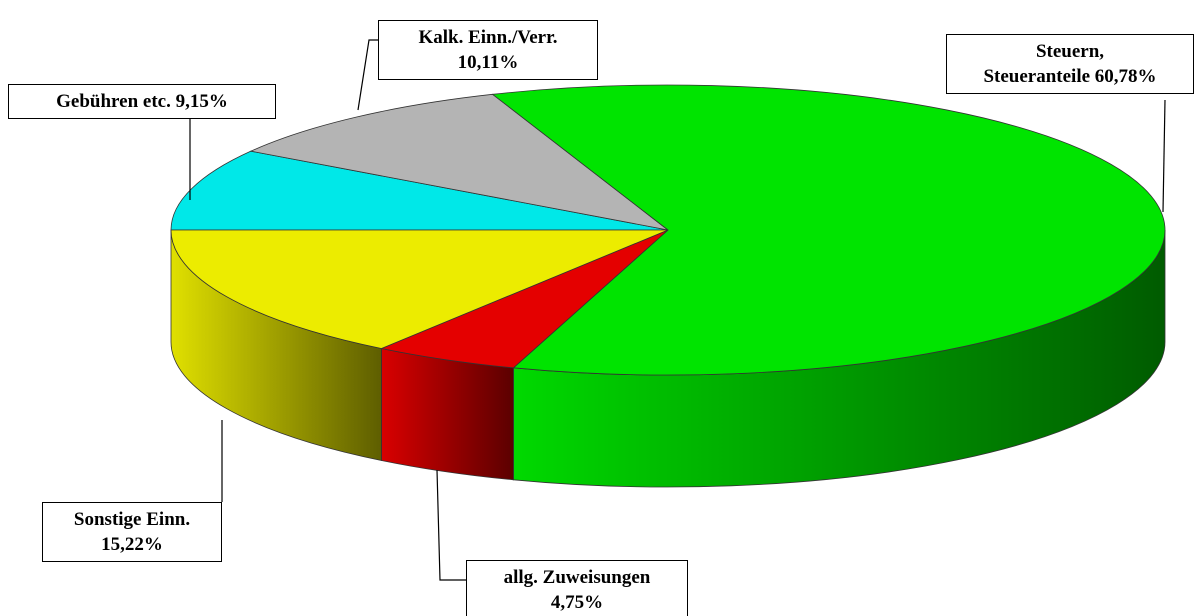 Image resolution: width=1194 pixels, height=616 pixels. Describe the element at coordinates (577, 602) in the screenshot. I see `value-label: 4,75%` at that location.